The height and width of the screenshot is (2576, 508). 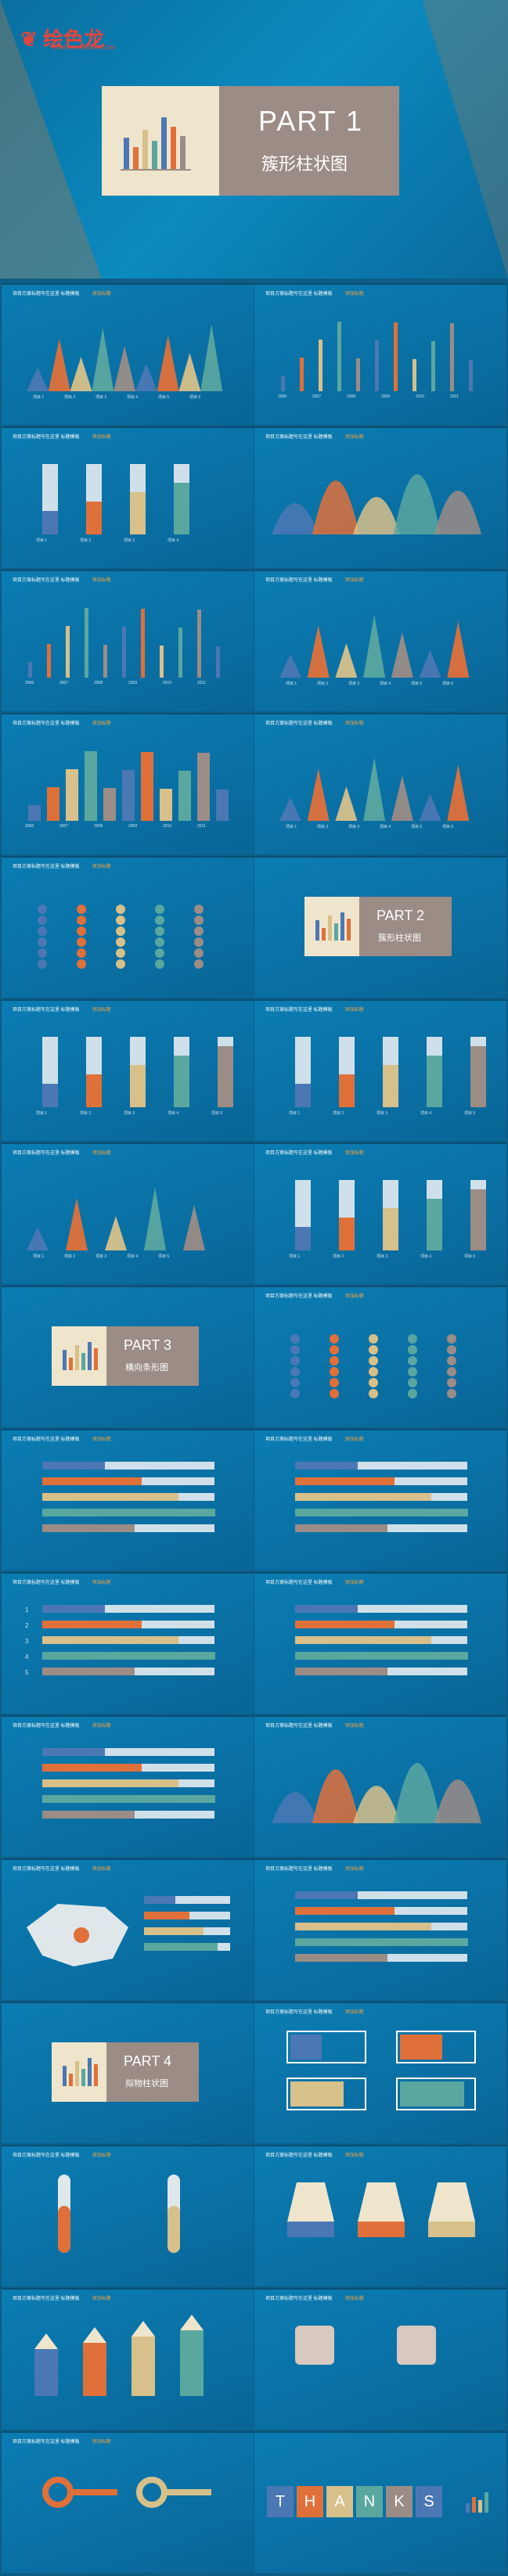 I want to click on slide-map: 项目方案标题写在这里 标题模板 添加标题, so click(x=128, y=1929).